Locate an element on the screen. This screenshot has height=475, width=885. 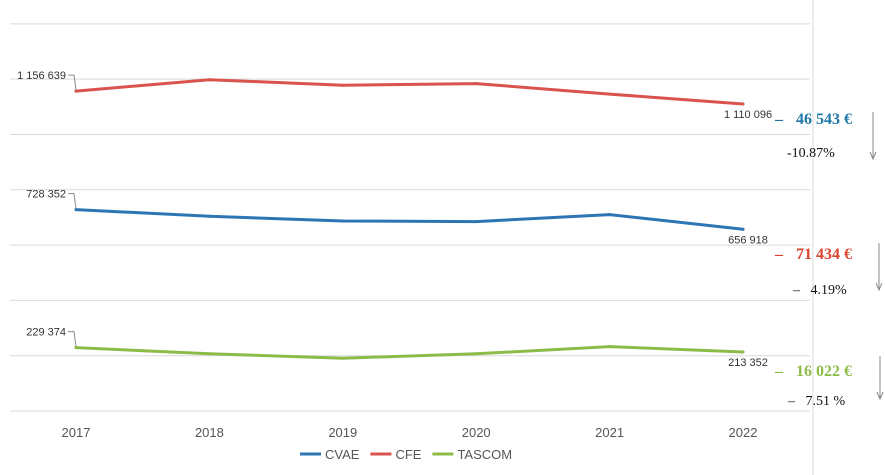
x-tick-label: 2019 is located at coordinates (342, 432).